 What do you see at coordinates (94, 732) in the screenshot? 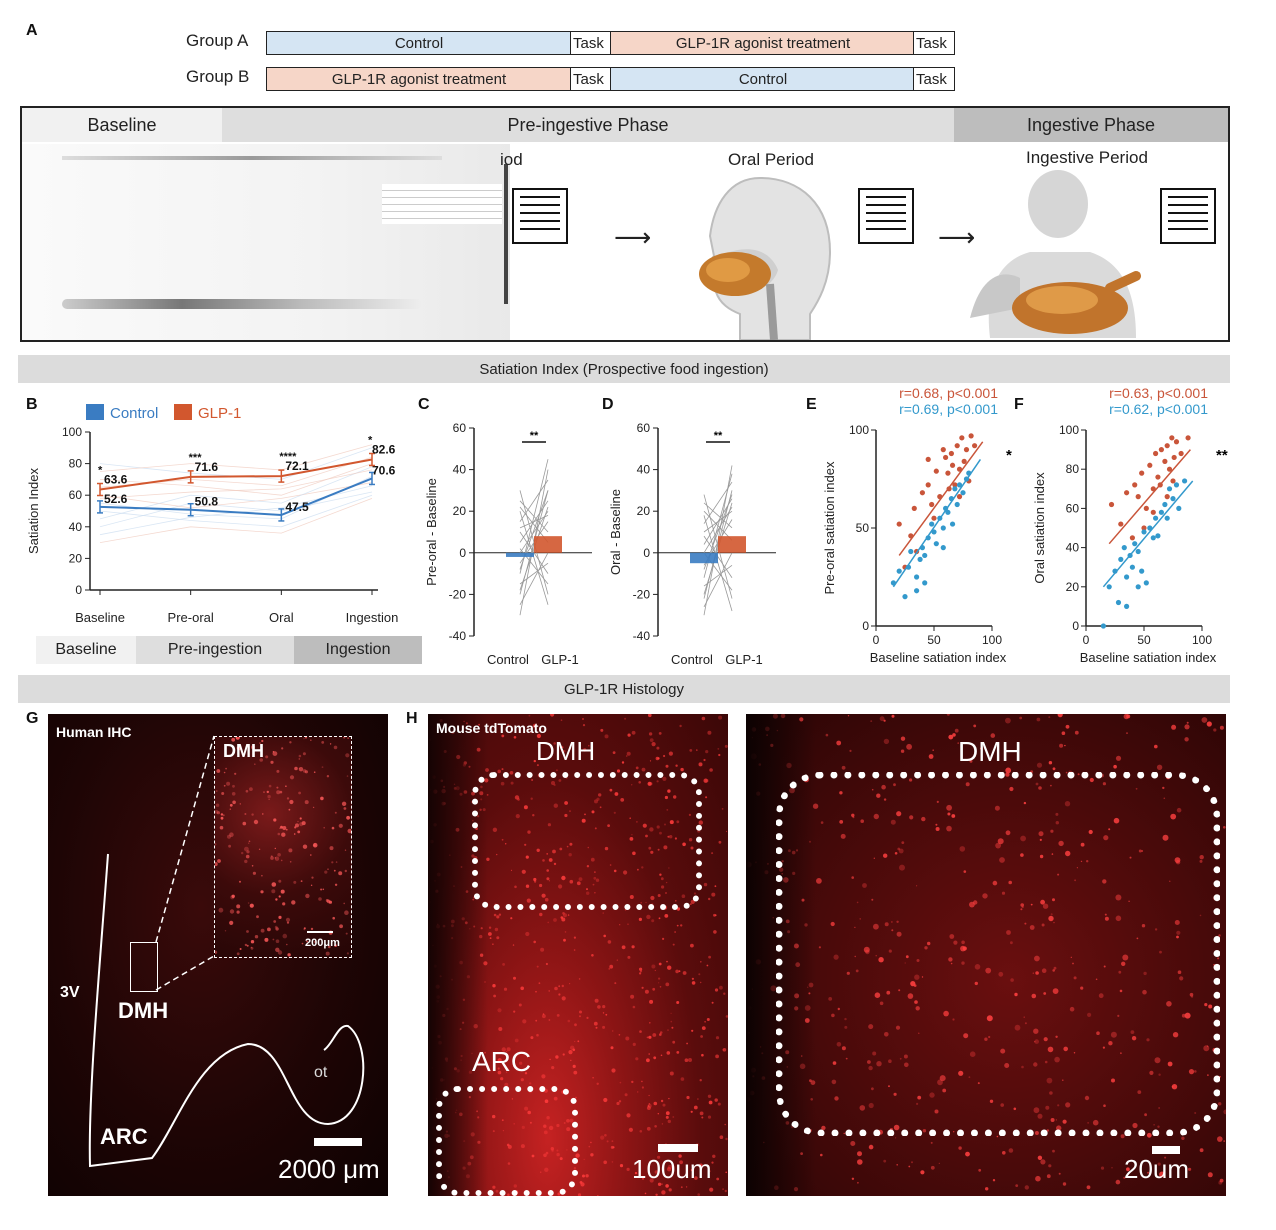
I see `human-ihc-title: Human IHC` at bounding box center [94, 732].